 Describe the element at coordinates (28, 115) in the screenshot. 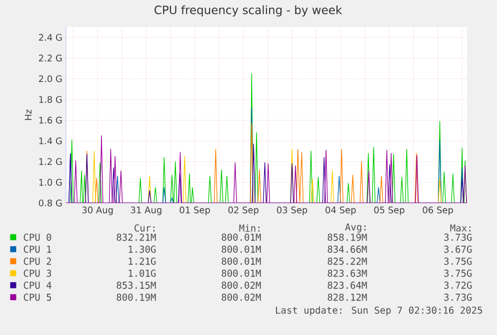

I see `y-axis-title: Hz` at that location.